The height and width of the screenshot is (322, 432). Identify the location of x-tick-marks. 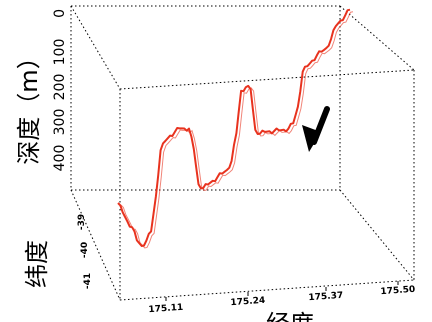
(282, 291).